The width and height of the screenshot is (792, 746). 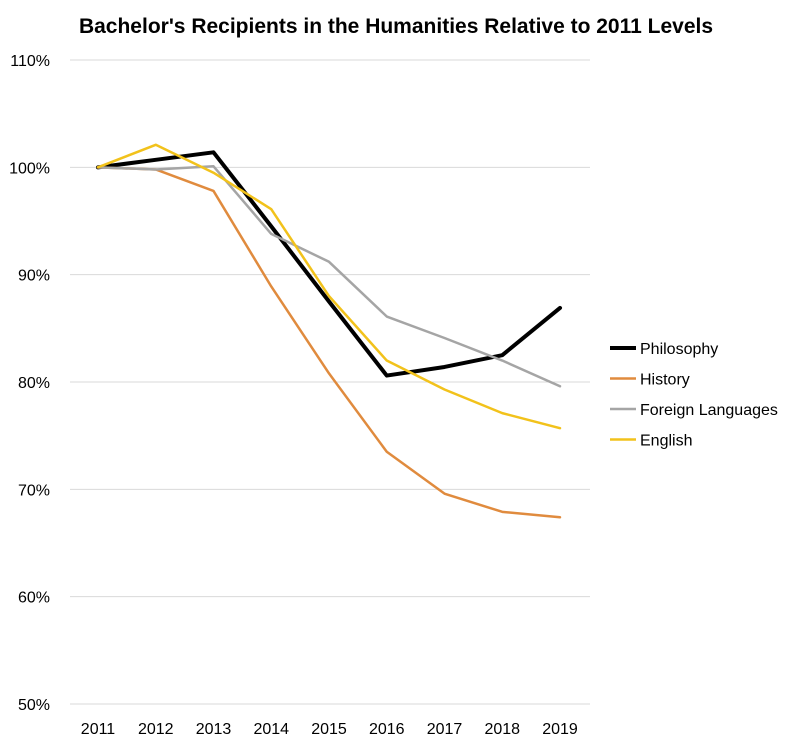 What do you see at coordinates (34, 490) in the screenshot?
I see `y-tick-label: 70%` at bounding box center [34, 490].